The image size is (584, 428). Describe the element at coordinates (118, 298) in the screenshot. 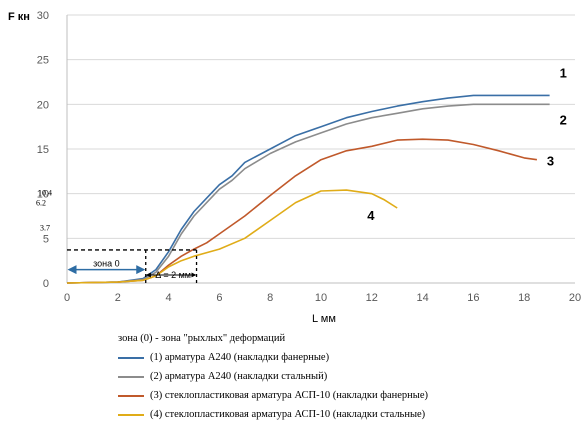

I see `x-tick-label: 2` at that location.